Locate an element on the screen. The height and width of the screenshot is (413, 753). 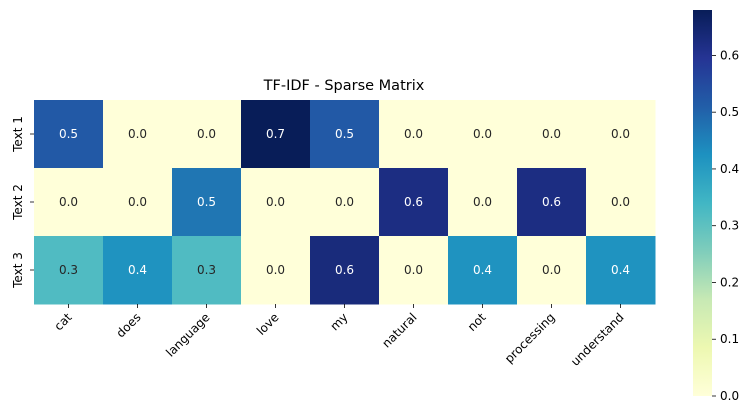
colorbar-tick-label: 0.4 is located at coordinates (729, 169).